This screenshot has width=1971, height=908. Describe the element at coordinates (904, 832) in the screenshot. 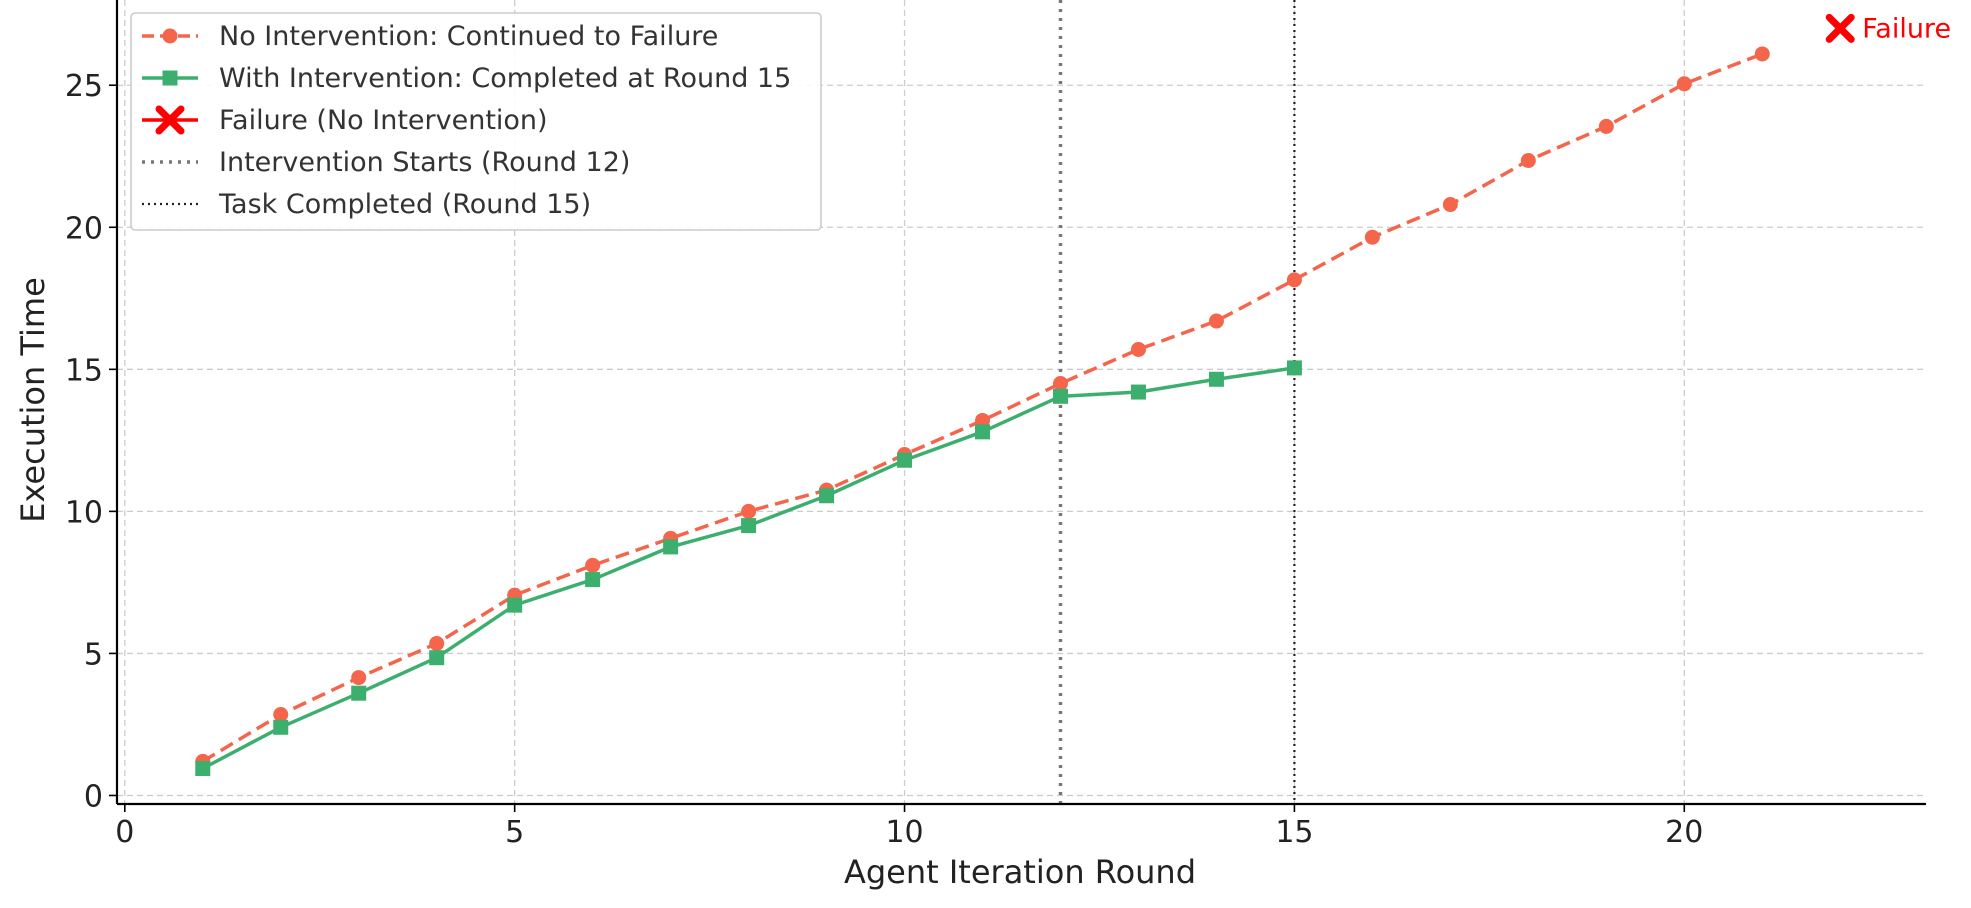

I see `x-tick-label: 10` at that location.